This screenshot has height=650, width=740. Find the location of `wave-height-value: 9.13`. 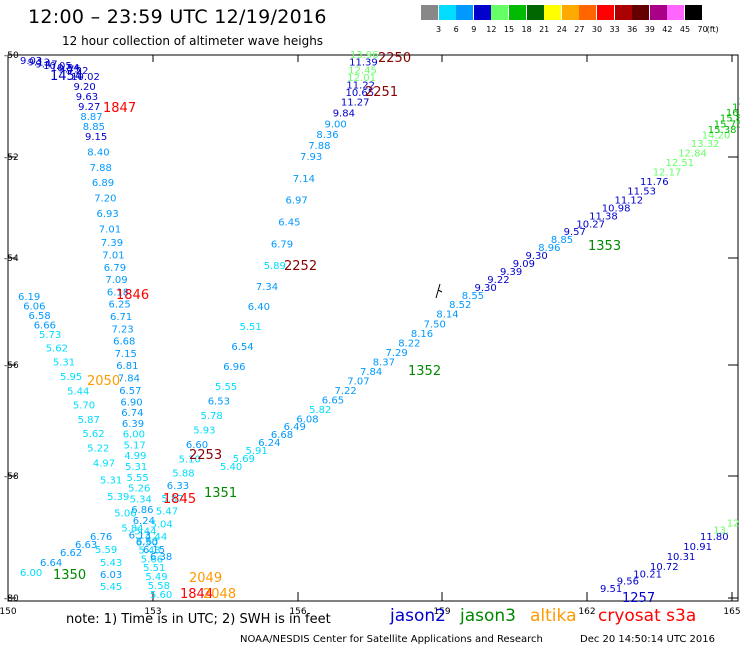

wave-height-value: 9.13 is located at coordinates (39, 63).